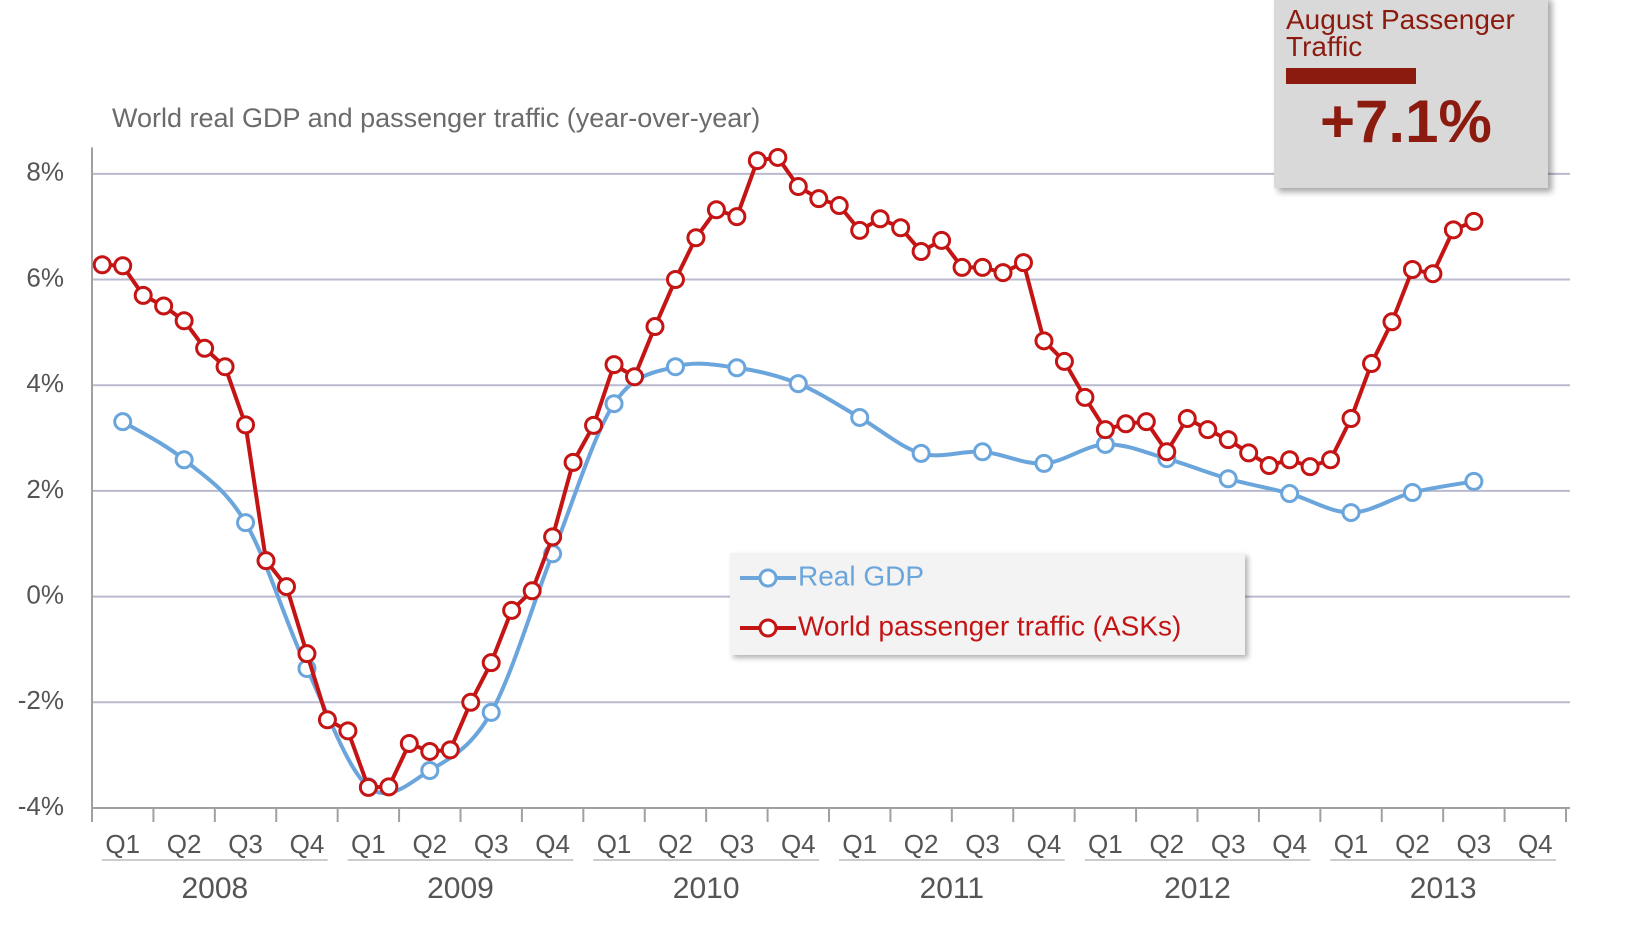 The image size is (1632, 947). I want to click on y-tick-label: 8%, so click(45, 172).